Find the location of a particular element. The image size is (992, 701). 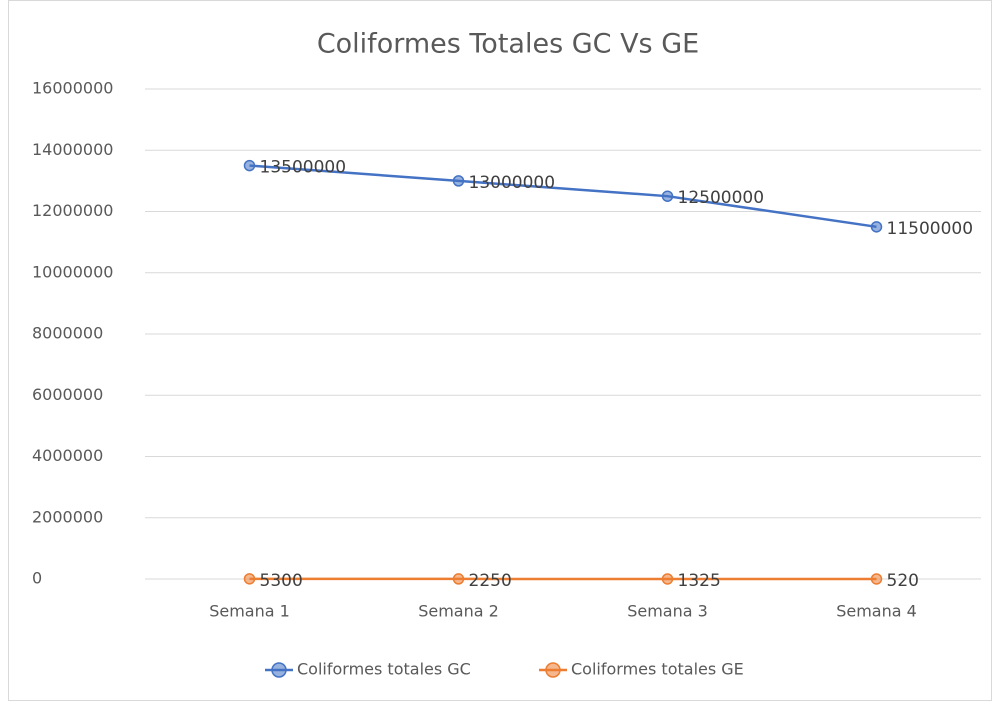

x-tick-label: Semana 2 is located at coordinates (458, 611).